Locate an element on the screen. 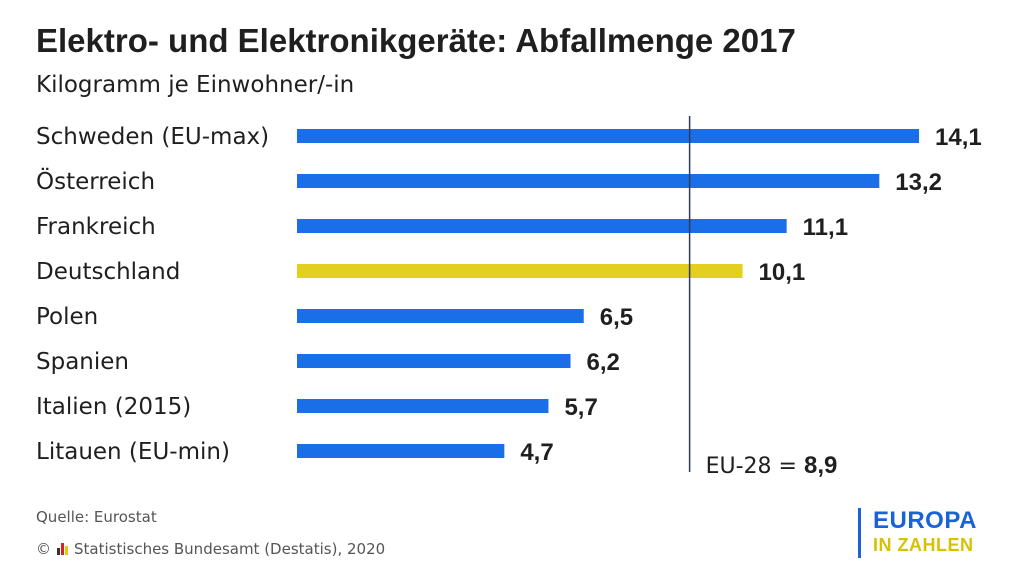  source-note: Quelle: Eurostat is located at coordinates (96, 517).